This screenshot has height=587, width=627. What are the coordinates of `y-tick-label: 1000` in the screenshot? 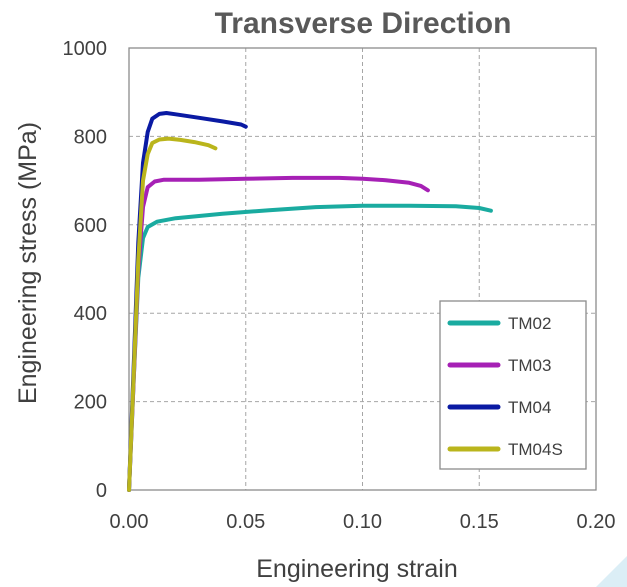 It's located at (85, 49).